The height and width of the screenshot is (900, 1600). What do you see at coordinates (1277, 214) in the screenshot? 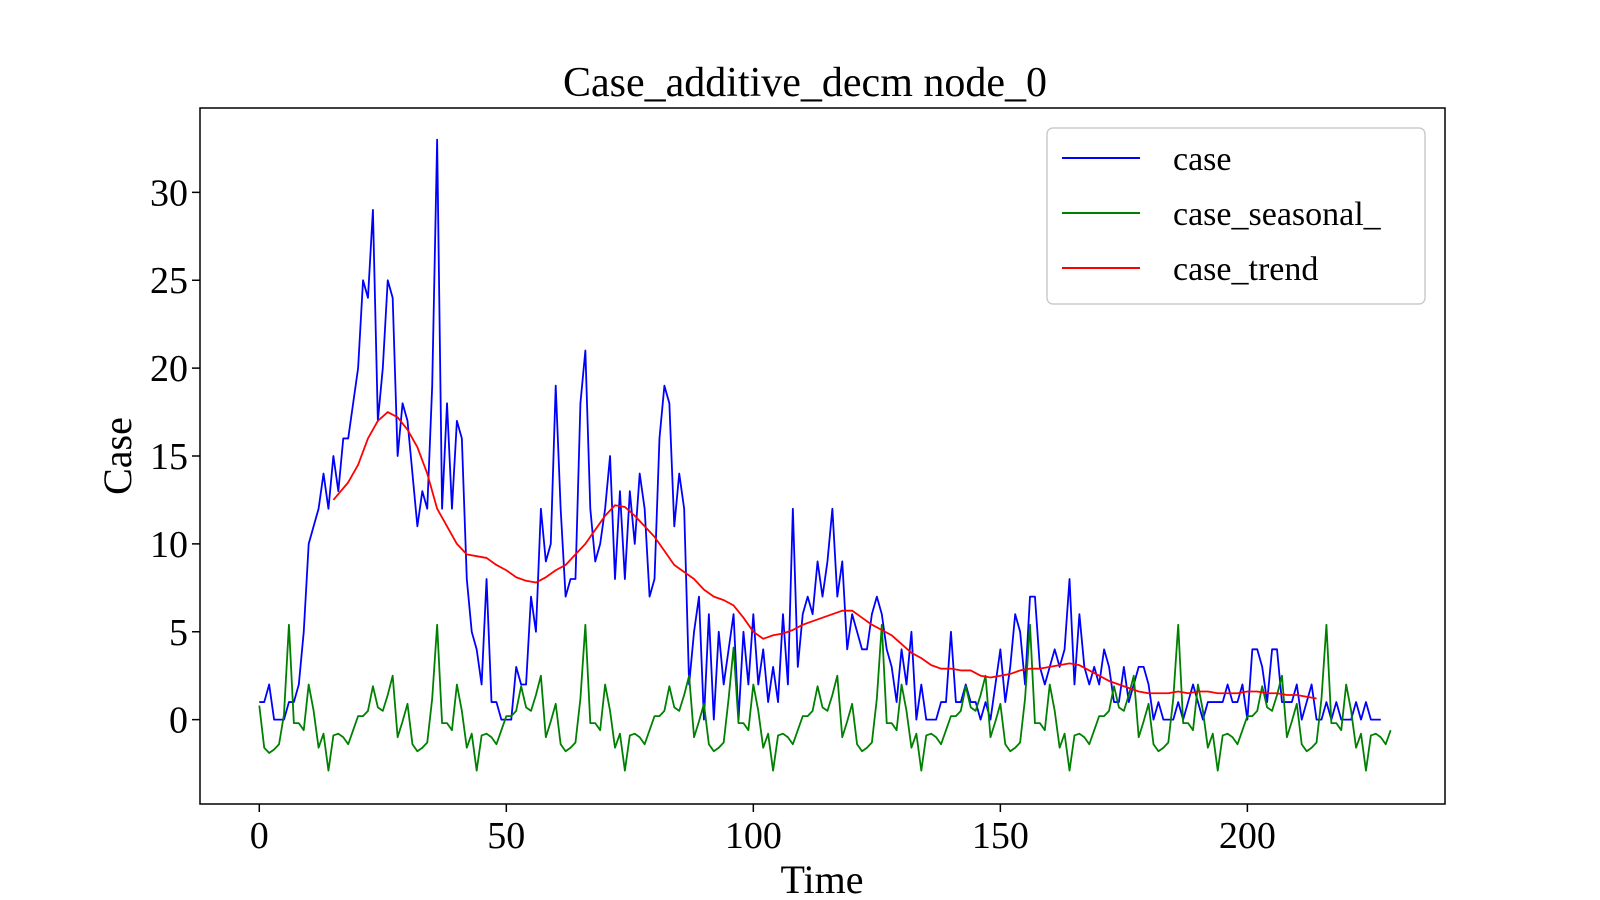
I see `legend-label-case-seasonal: case_seasonal_` at bounding box center [1277, 214].